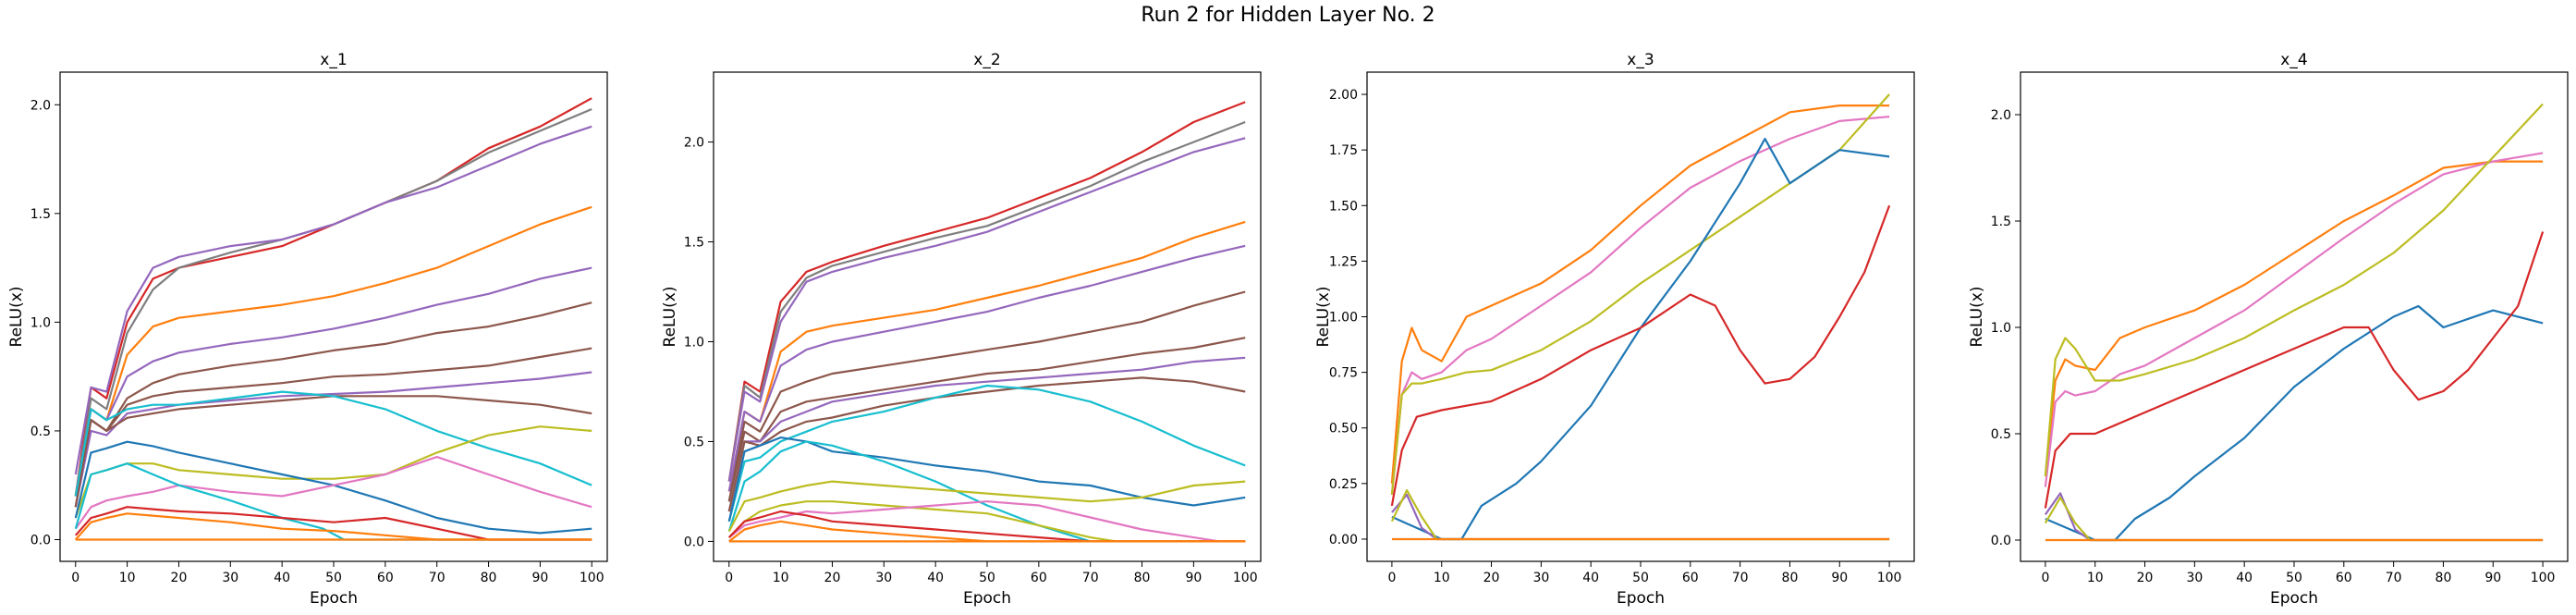 This screenshot has height=615, width=2576. What do you see at coordinates (1343, 150) in the screenshot?
I see `y-tick-label: 1.75` at bounding box center [1343, 150].